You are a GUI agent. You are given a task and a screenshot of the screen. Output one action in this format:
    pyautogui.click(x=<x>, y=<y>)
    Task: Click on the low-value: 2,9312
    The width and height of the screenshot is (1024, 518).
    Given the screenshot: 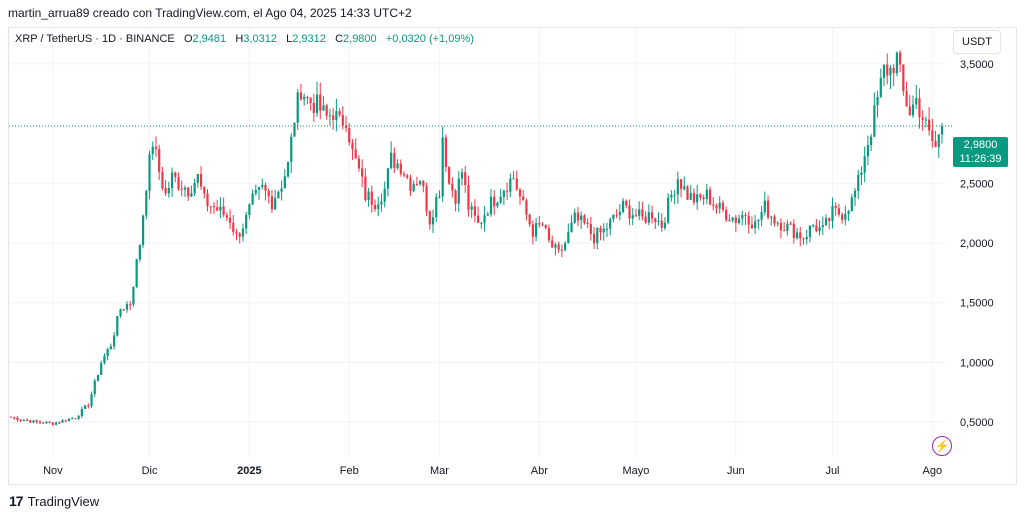 What is the action you would take?
    pyautogui.click(x=309, y=39)
    